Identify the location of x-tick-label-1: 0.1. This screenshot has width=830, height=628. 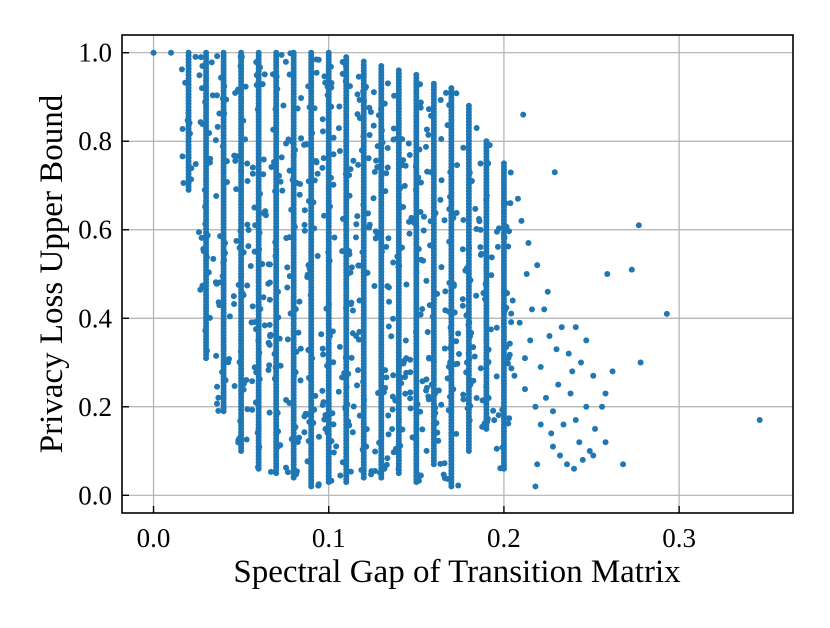
(329, 538).